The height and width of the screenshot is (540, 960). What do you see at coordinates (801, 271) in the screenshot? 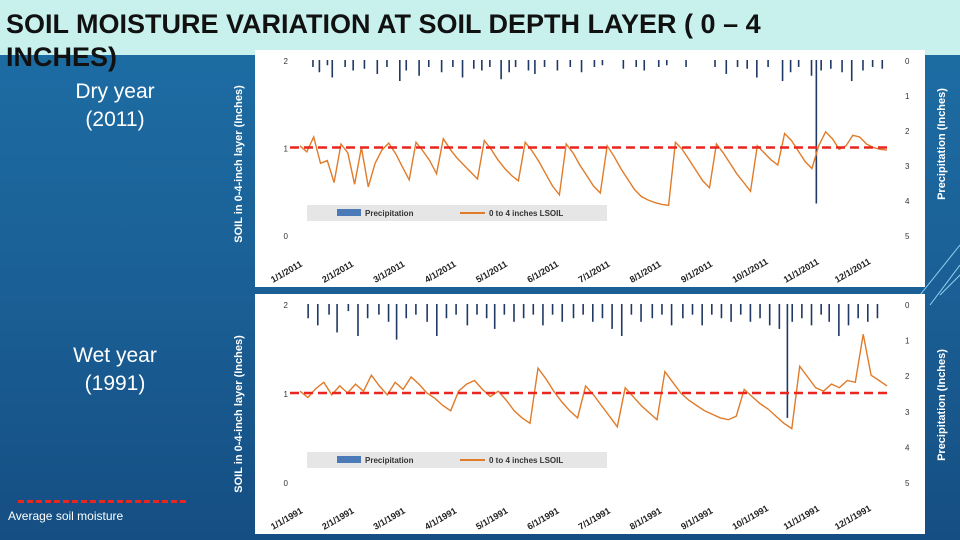
I see `x-tick-label: 11/1/2011` at bounding box center [801, 271].